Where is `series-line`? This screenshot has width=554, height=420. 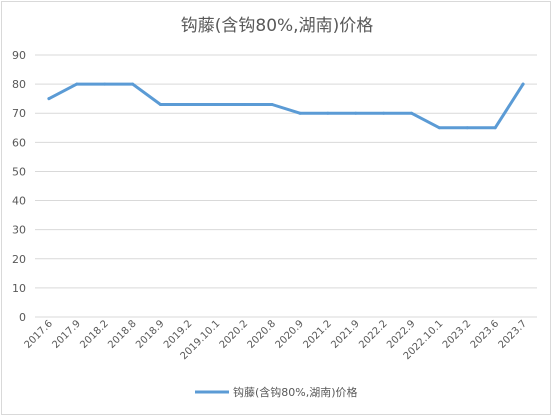
series-line is located at coordinates (286, 106).